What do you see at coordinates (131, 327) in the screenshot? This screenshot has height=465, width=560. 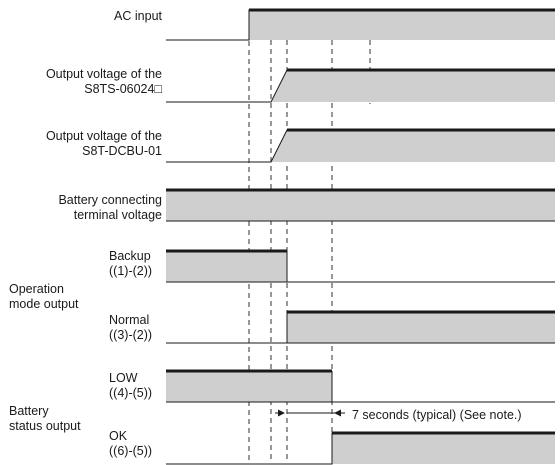 I see `label-normal: Normal ((3)-(2))` at bounding box center [131, 327].